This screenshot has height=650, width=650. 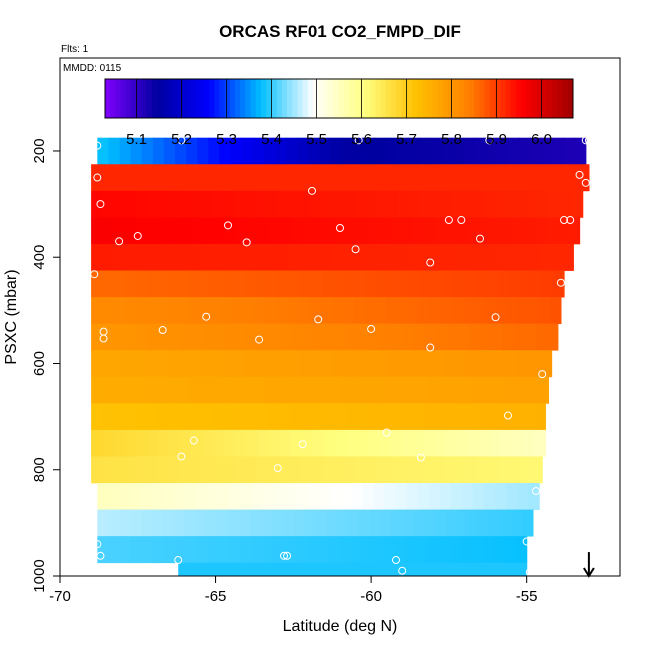 I want to click on x-axis: -70 -65 -60 -55, so click(x=293, y=590).